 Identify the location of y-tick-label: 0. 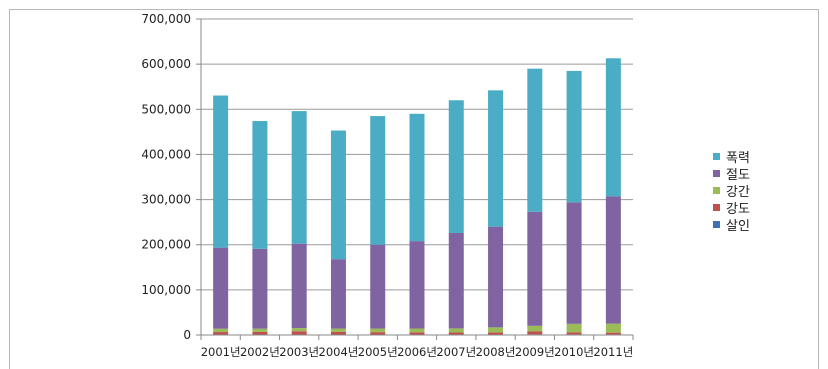
(187, 335).